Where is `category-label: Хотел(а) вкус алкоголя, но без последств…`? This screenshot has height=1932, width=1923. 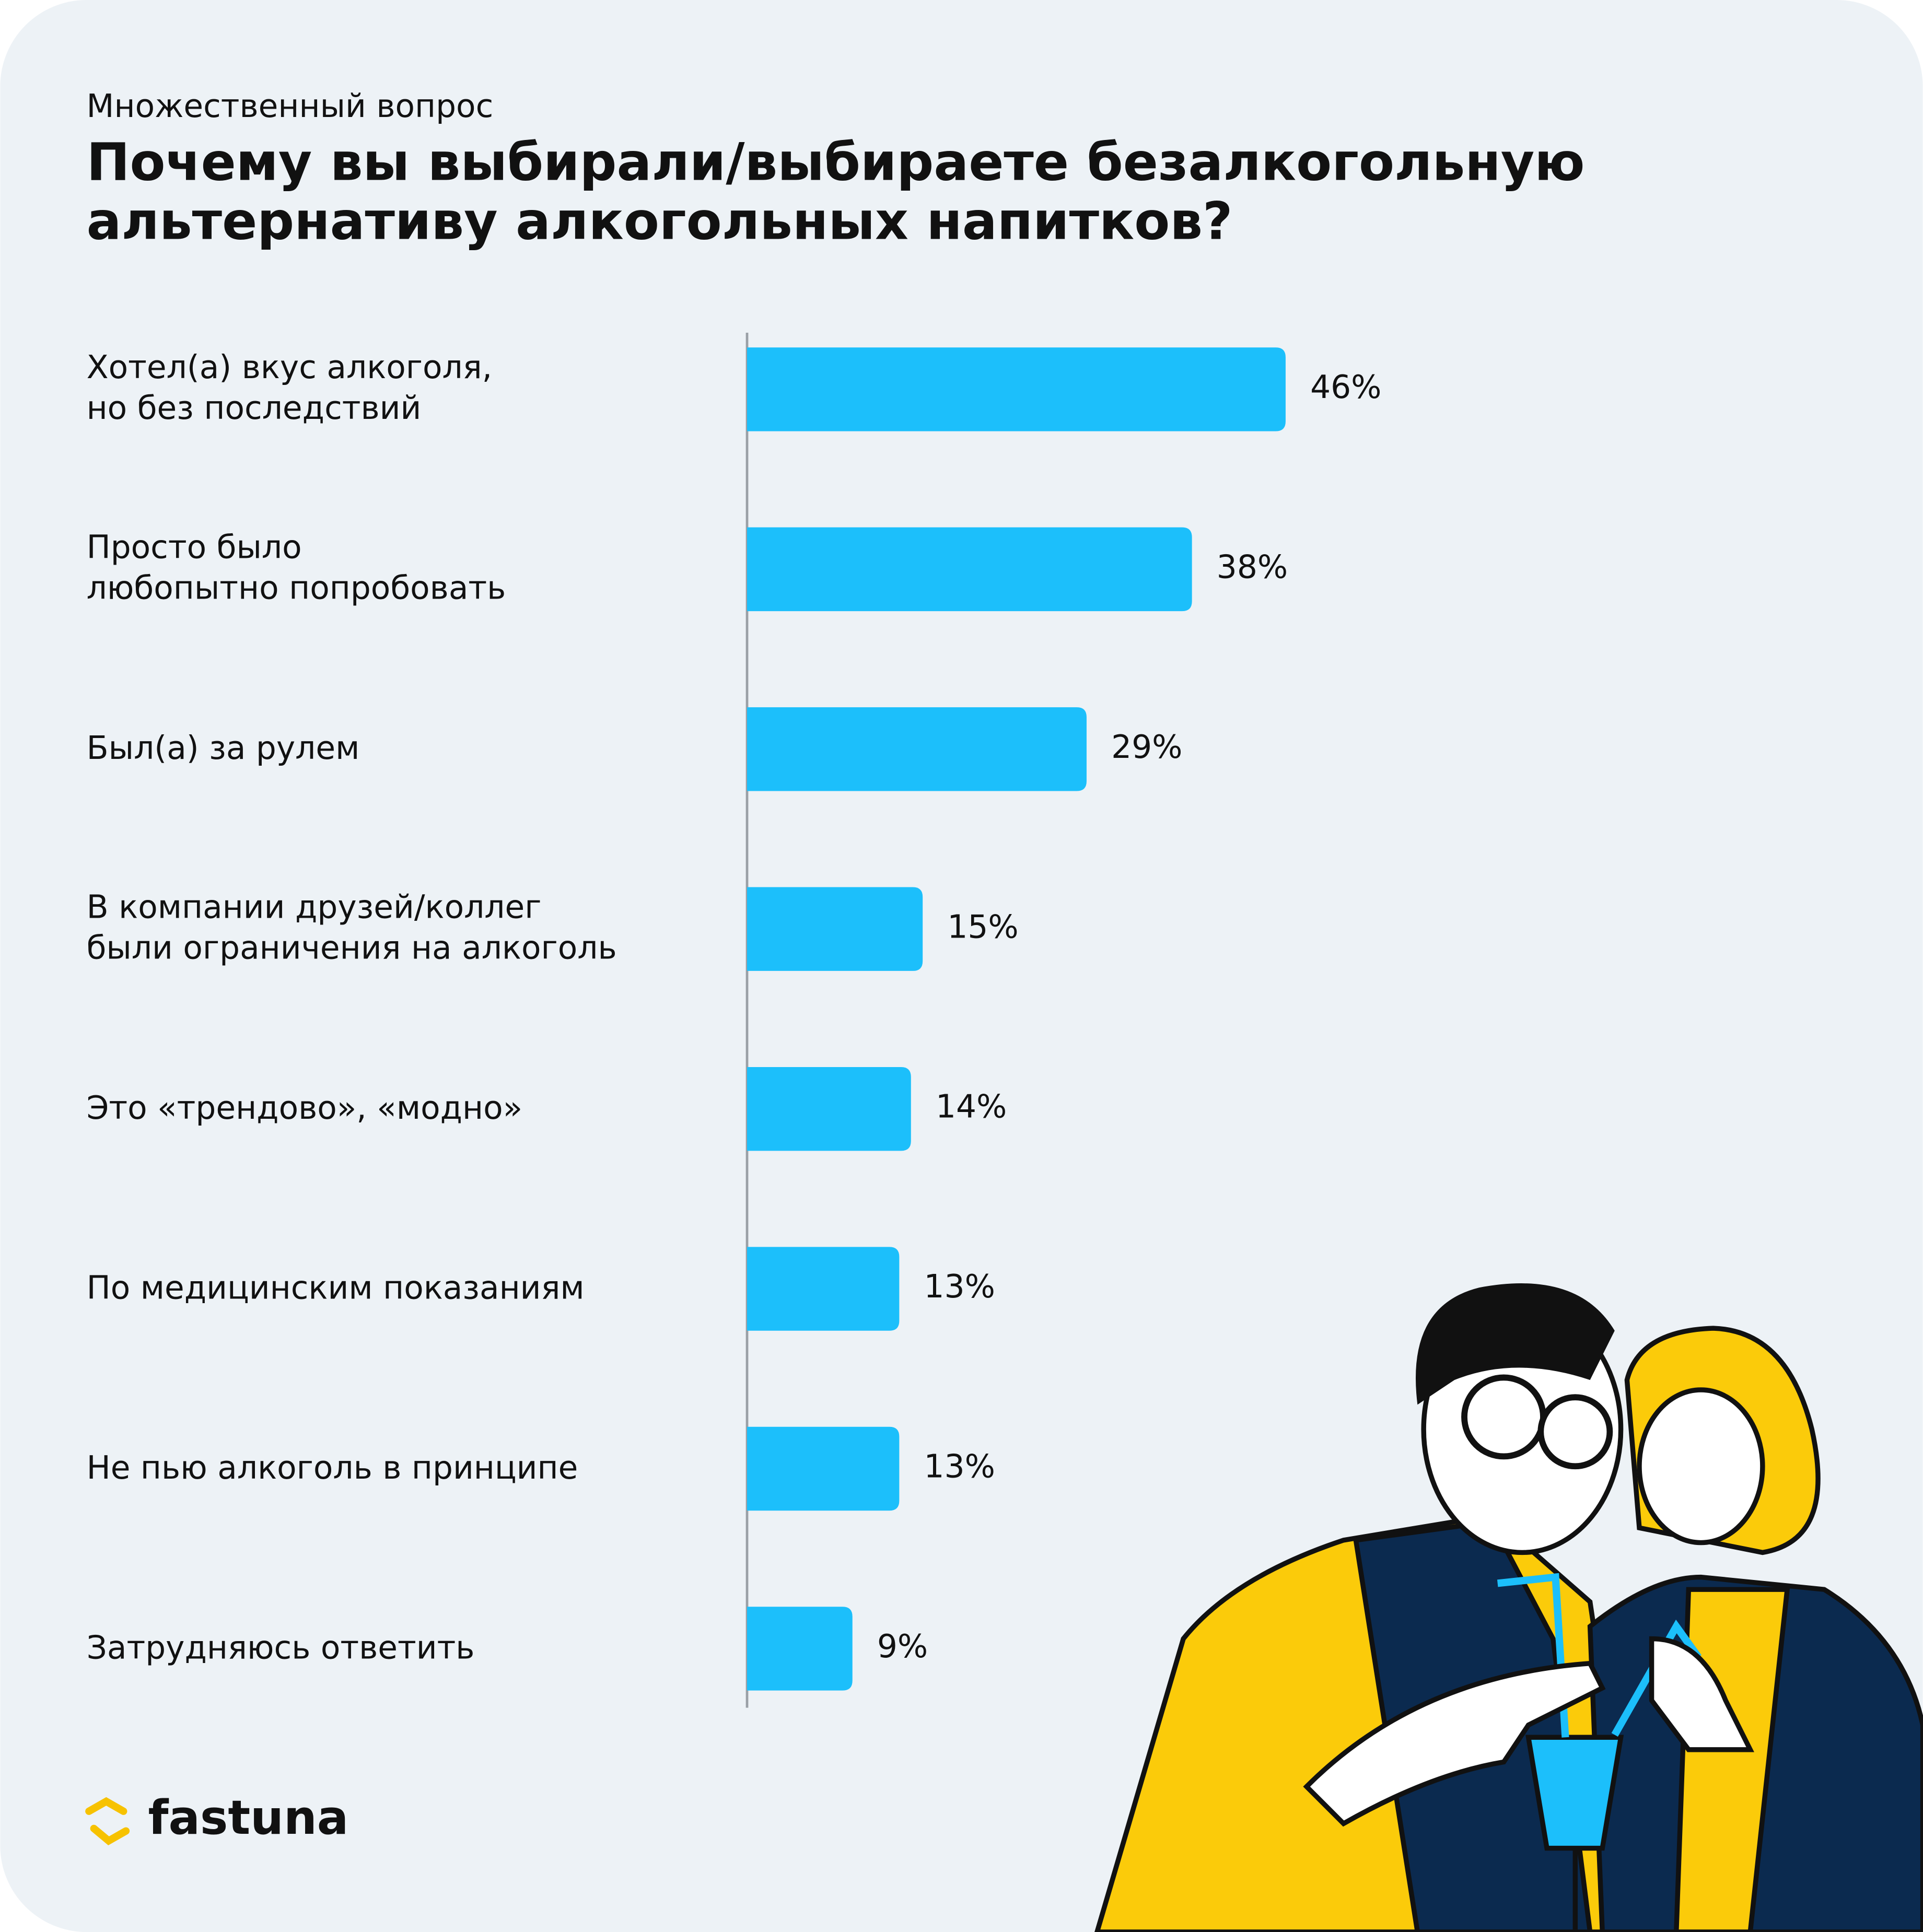 category-label: Хотел(а) вкус алкоголя, но без последств… is located at coordinates (289, 388).